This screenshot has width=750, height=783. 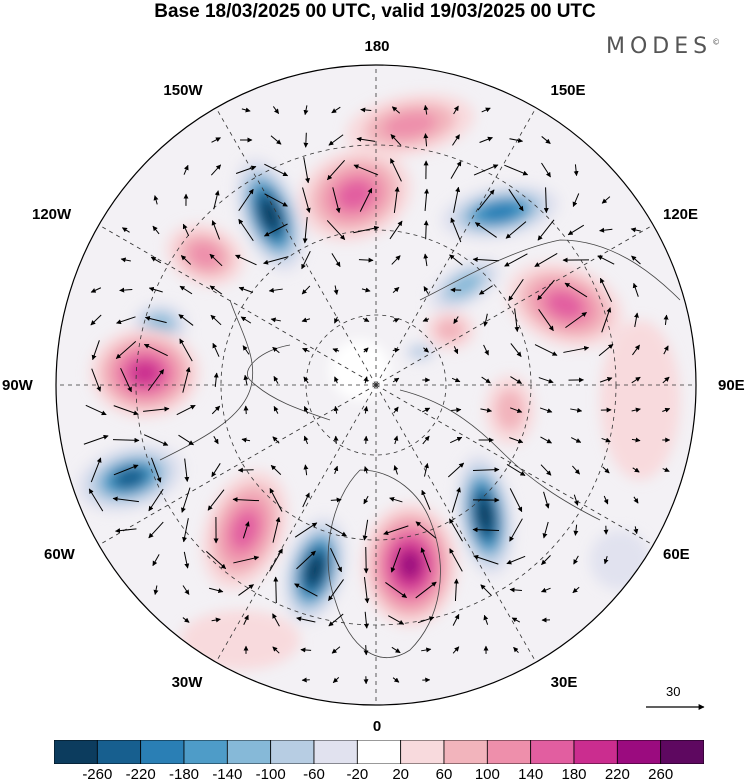 What do you see at coordinates (531, 774) in the screenshot?
I see `colorbar-tick-label: 140` at bounding box center [531, 774].